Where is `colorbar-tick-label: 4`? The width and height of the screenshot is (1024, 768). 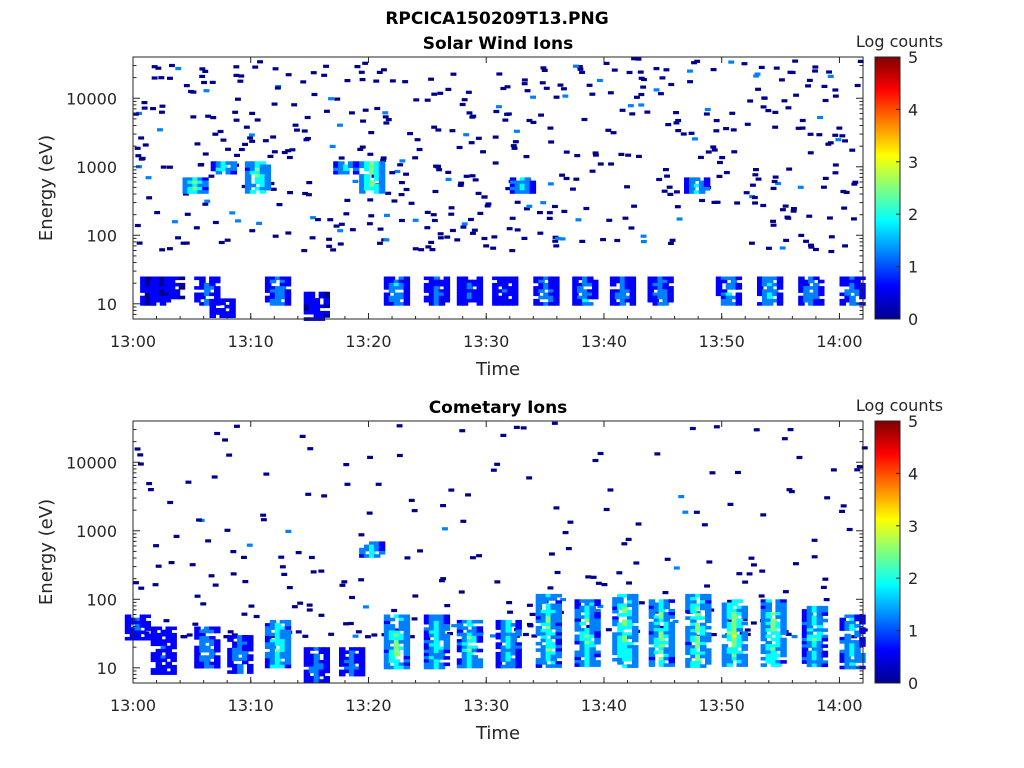 colorbar-tick-label: 4 is located at coordinates (913, 109).